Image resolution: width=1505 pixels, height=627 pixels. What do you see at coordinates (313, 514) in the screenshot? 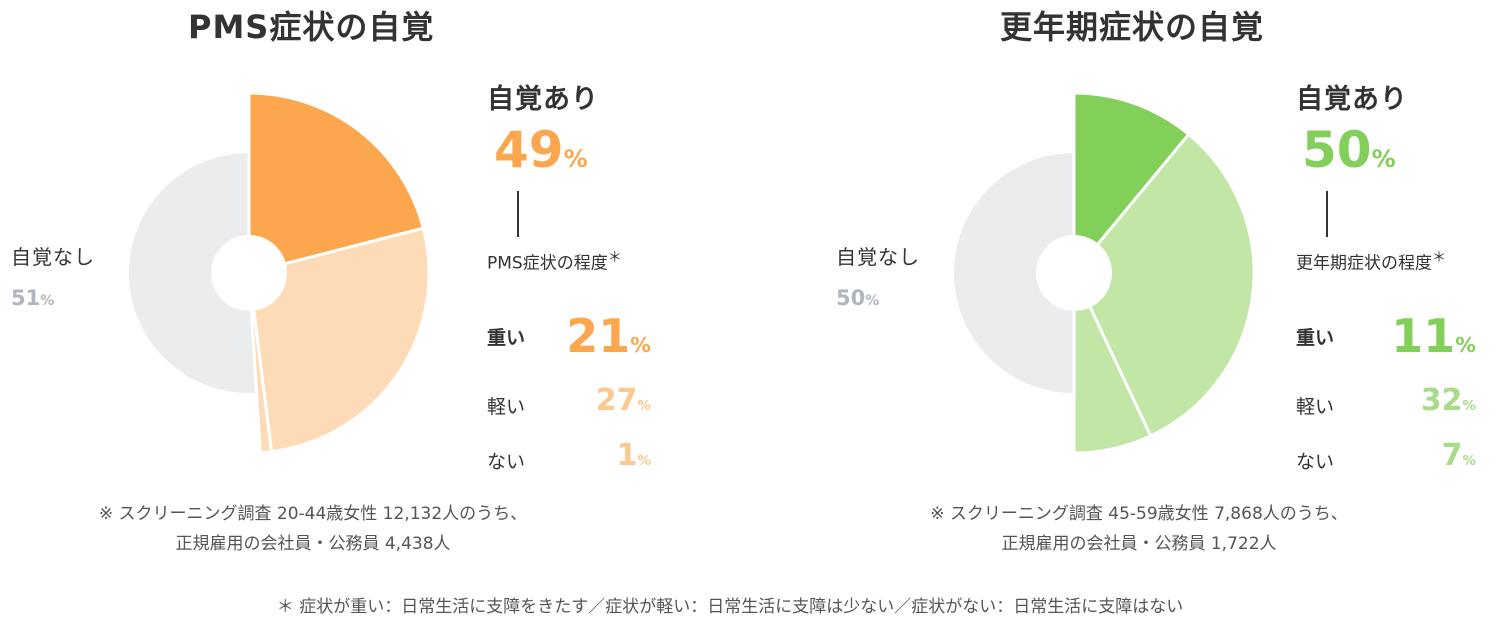
I see `sample-note-line: ※ スクリーニング調査 20-44歳女性 12,132人のうち、` at bounding box center [313, 514].